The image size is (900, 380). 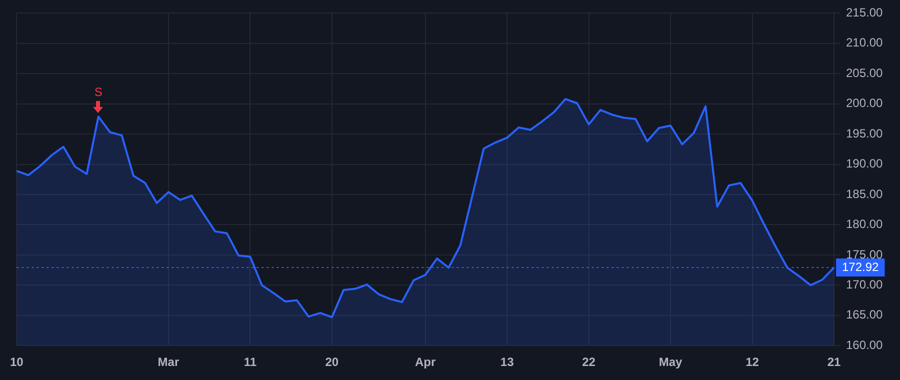 What do you see at coordinates (865, 73) in the screenshot?
I see `y-tick-label: 205.00` at bounding box center [865, 73].